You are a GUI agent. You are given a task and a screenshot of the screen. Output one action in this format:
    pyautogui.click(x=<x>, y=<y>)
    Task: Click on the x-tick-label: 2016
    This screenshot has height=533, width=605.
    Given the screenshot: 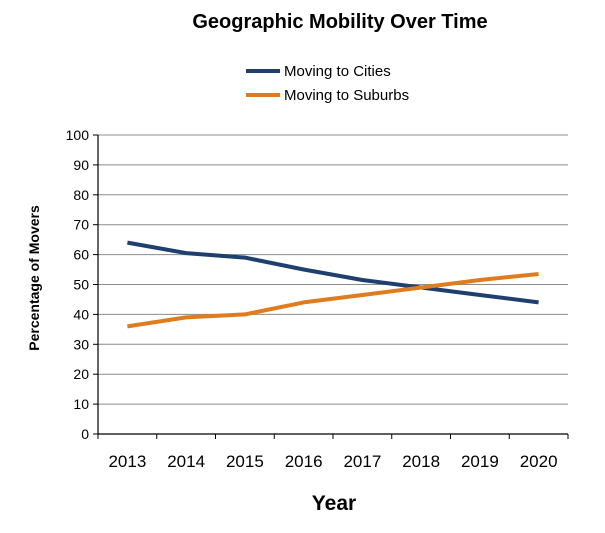 What is the action you would take?
    pyautogui.click(x=304, y=461)
    